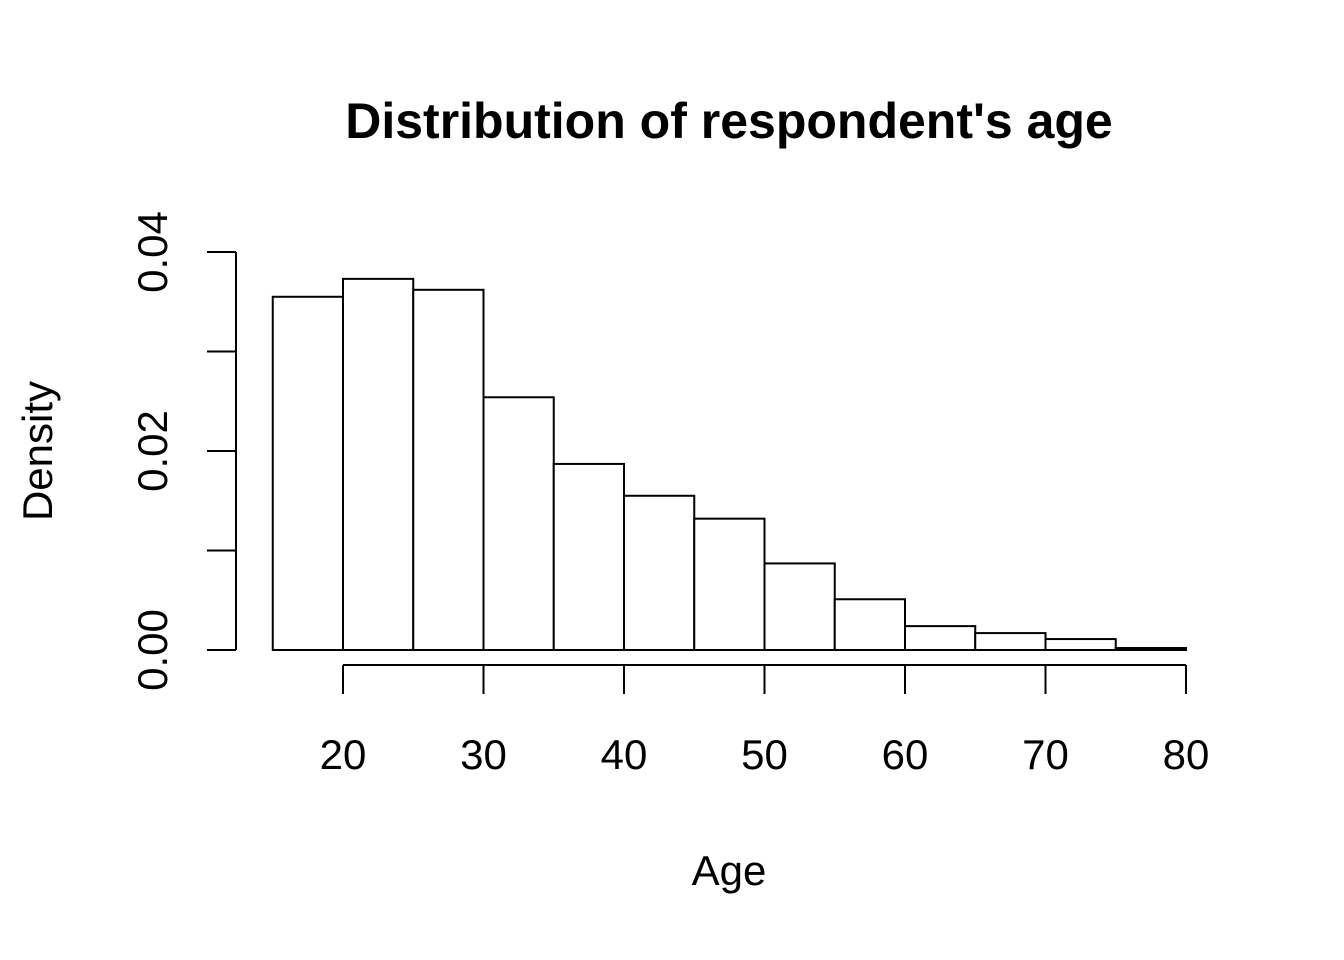  What do you see at coordinates (765, 721) in the screenshot?
I see `x-axis: 20 30 40 50 60 70 80` at bounding box center [765, 721].